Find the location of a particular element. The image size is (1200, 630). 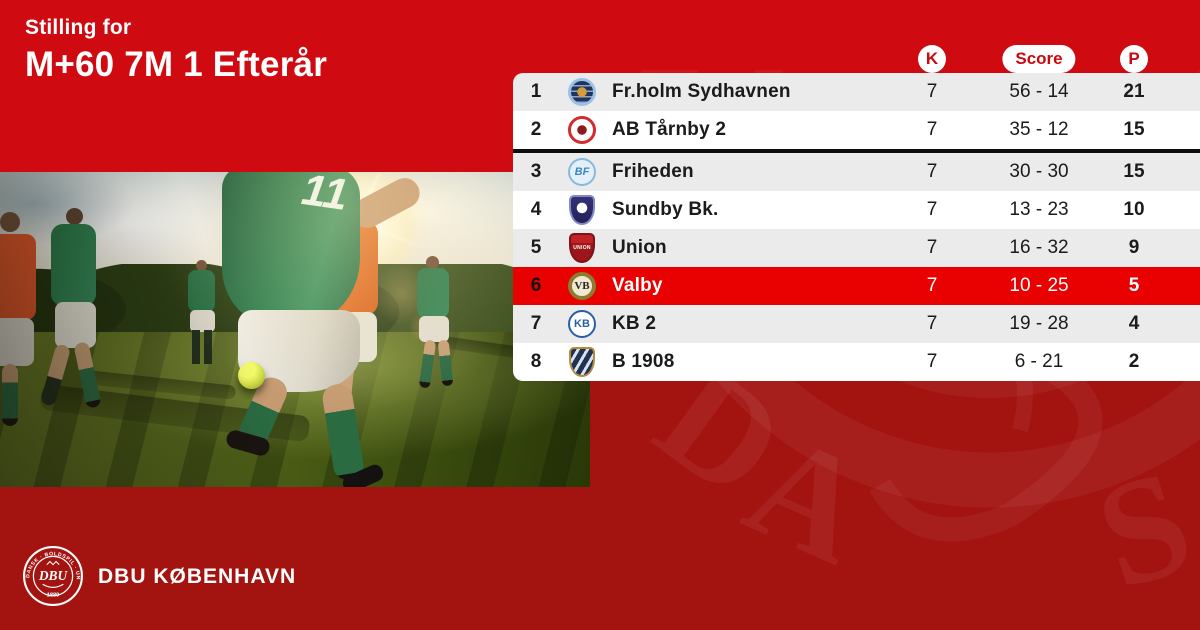

goal-score: 6 - 21 is located at coordinates (1039, 361).